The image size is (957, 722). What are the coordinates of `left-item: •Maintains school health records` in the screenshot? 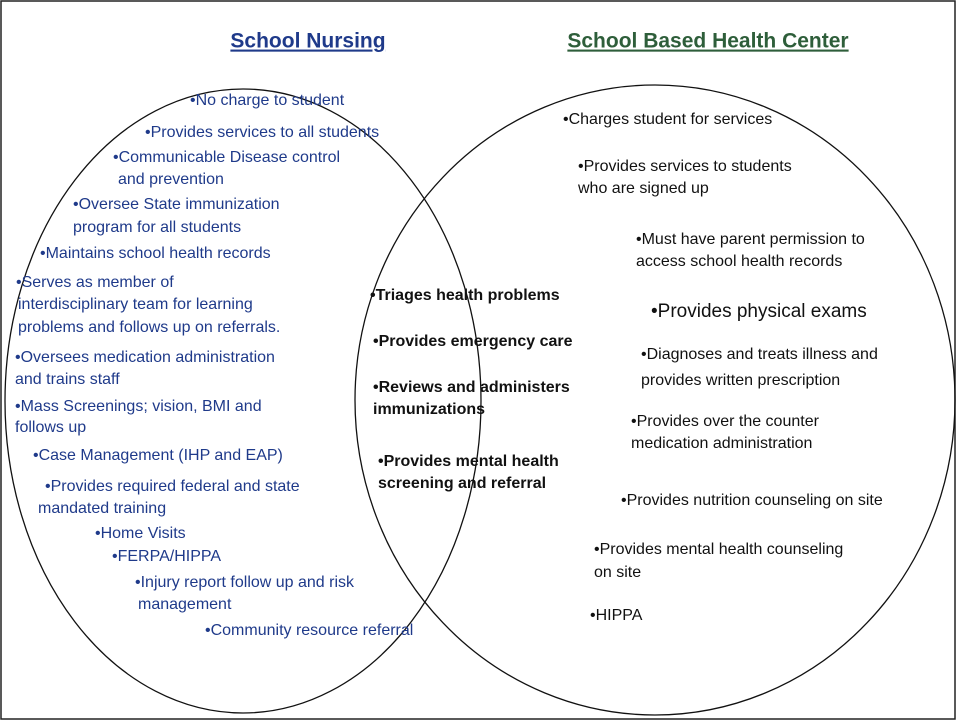 It's located at (155, 253).